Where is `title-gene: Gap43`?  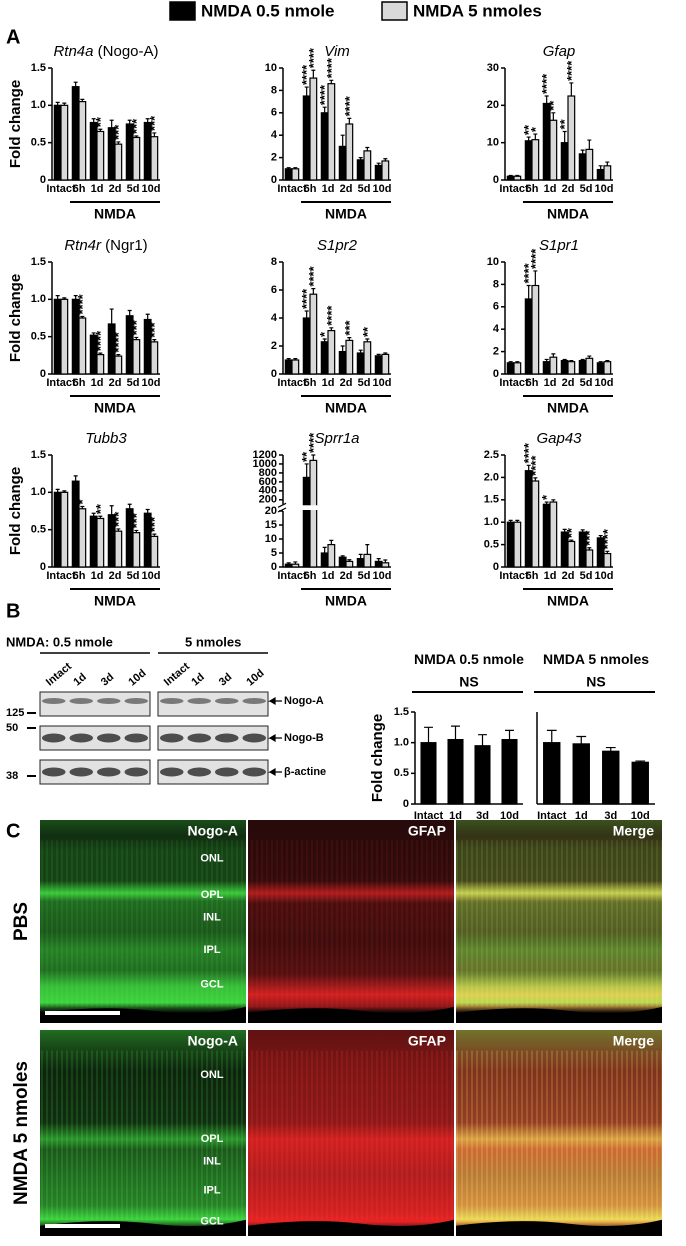
title-gene: Gap43 is located at coordinates (559, 438).